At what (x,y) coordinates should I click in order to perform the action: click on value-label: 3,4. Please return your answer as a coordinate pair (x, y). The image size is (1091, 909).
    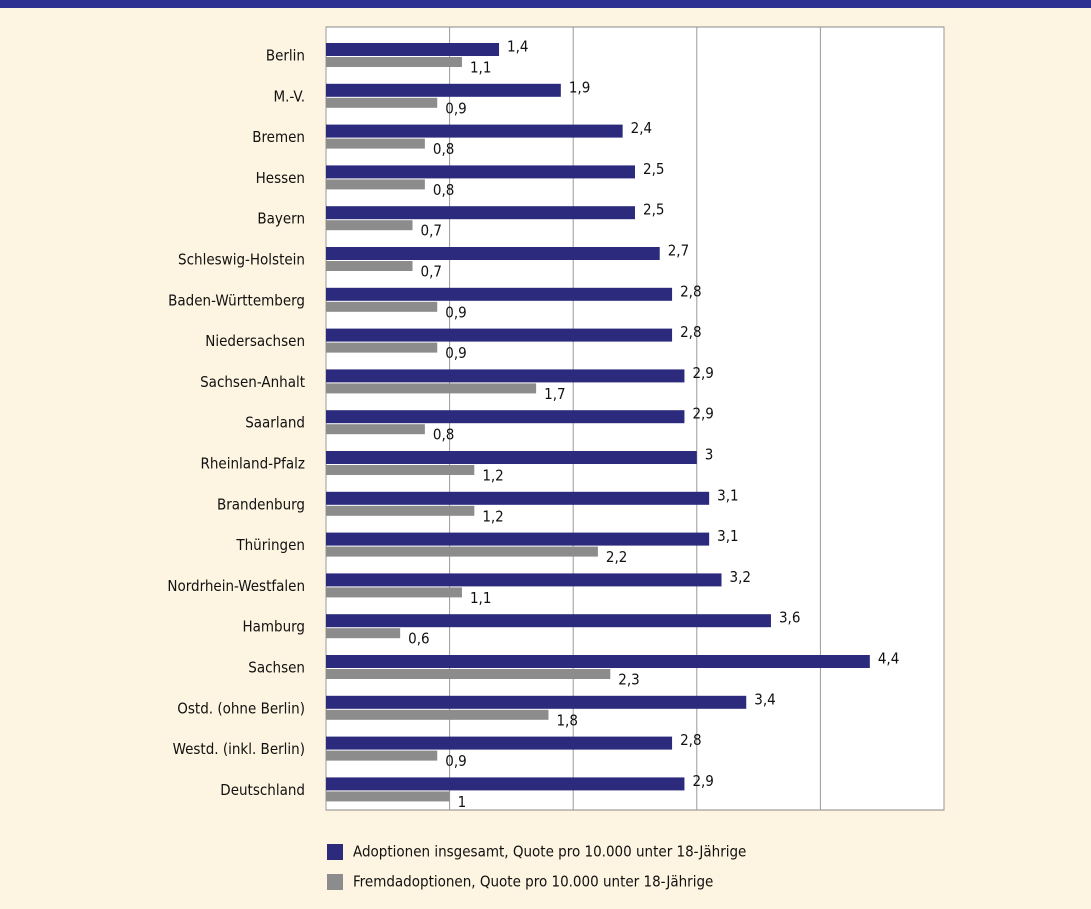
    Looking at the image, I should click on (764, 699).